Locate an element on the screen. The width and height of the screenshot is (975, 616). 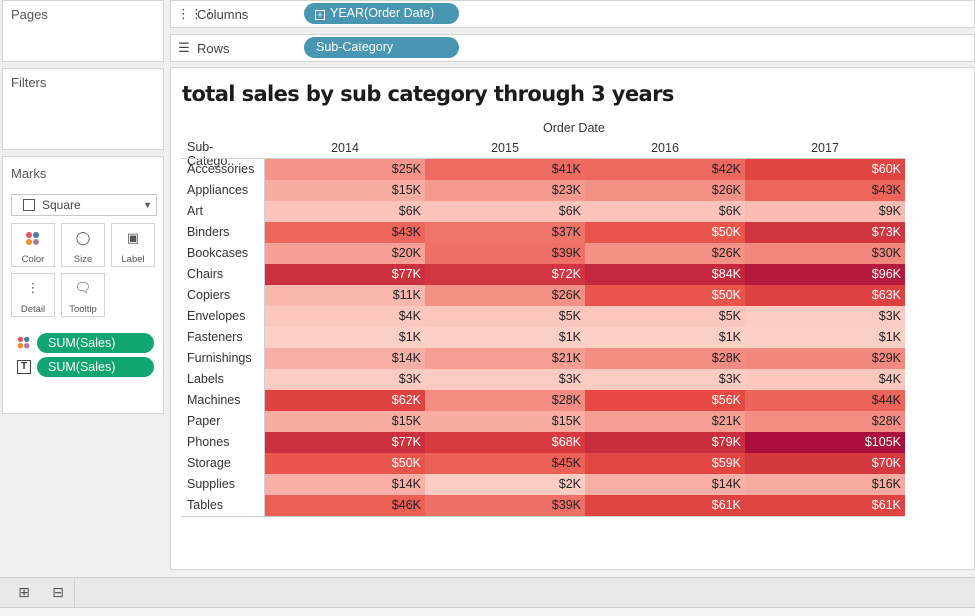
heatmap-cell: $105K is located at coordinates (825, 442).